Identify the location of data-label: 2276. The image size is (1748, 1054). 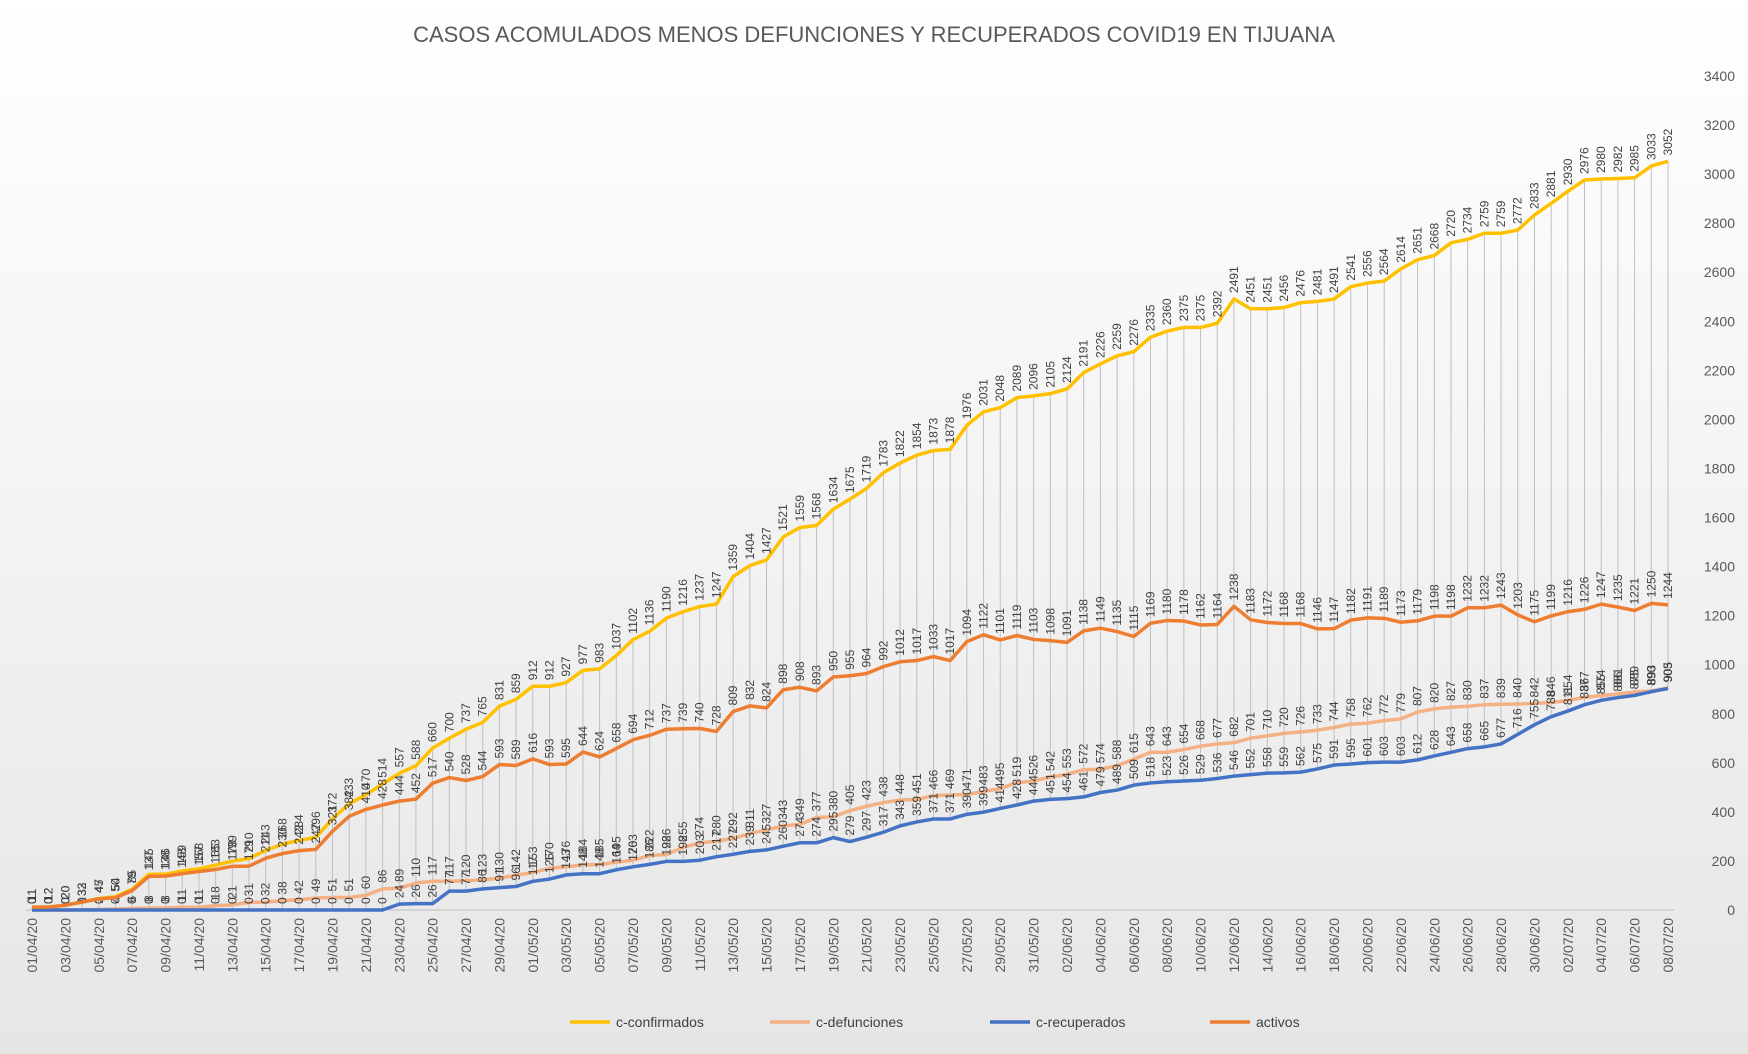
(1134, 332).